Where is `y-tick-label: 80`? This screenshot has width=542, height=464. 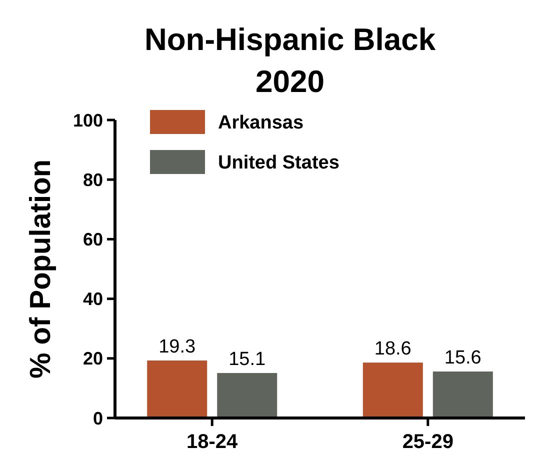 y-tick-label: 80 is located at coordinates (92, 180).